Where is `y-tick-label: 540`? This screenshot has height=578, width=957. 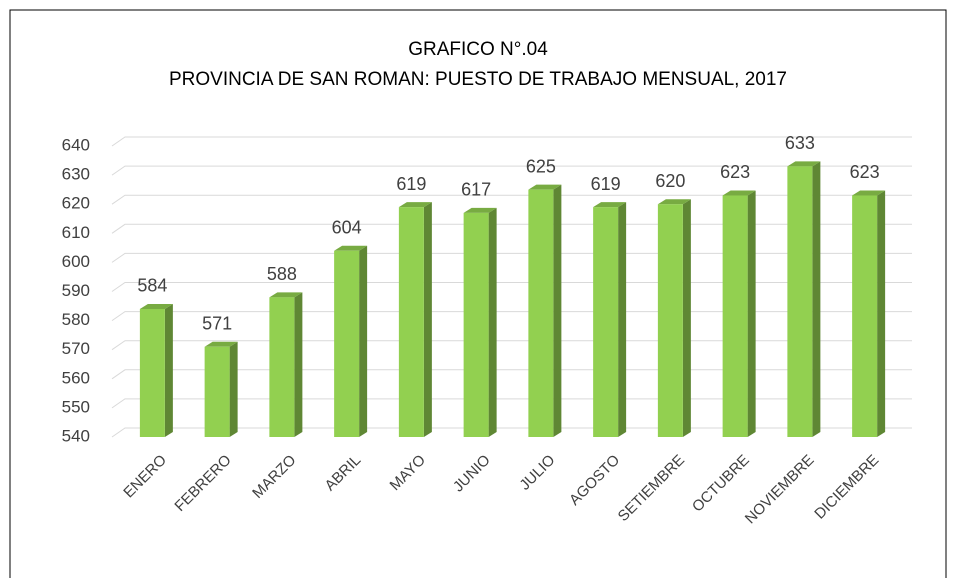
y-tick-label: 540 is located at coordinates (76, 435).